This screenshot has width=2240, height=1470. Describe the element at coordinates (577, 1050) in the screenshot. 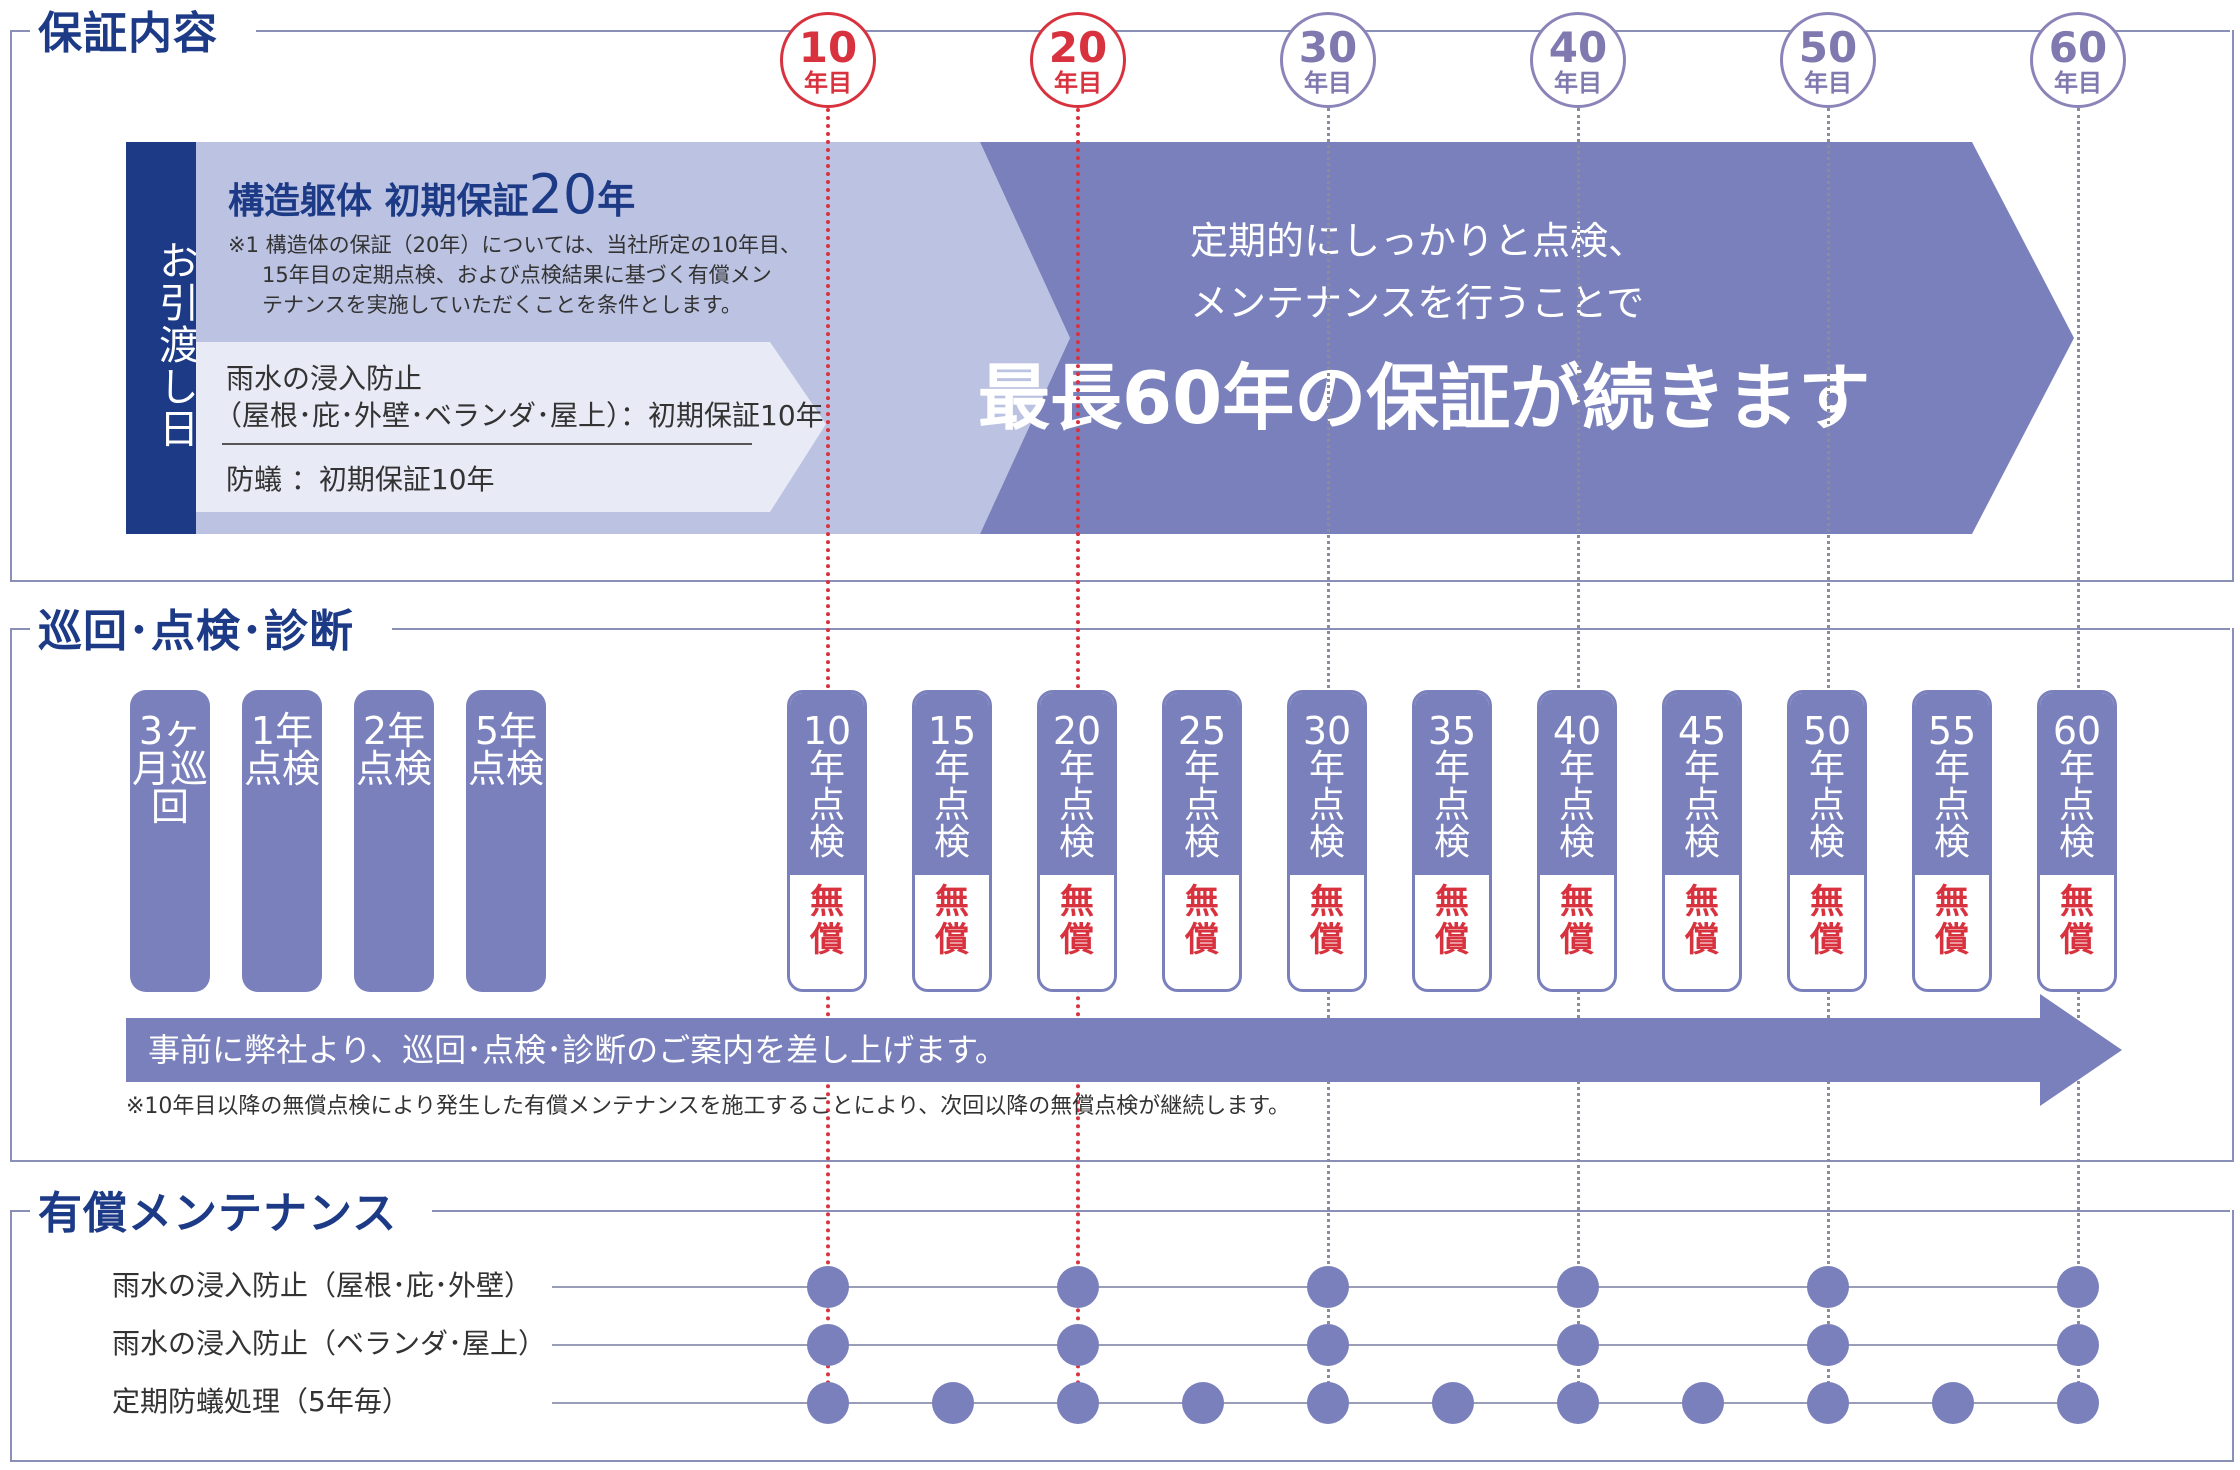

I see `notice-arrow-text: 事前に弊社より、巡回･点検･診断のご案内を差し上げます。` at that location.